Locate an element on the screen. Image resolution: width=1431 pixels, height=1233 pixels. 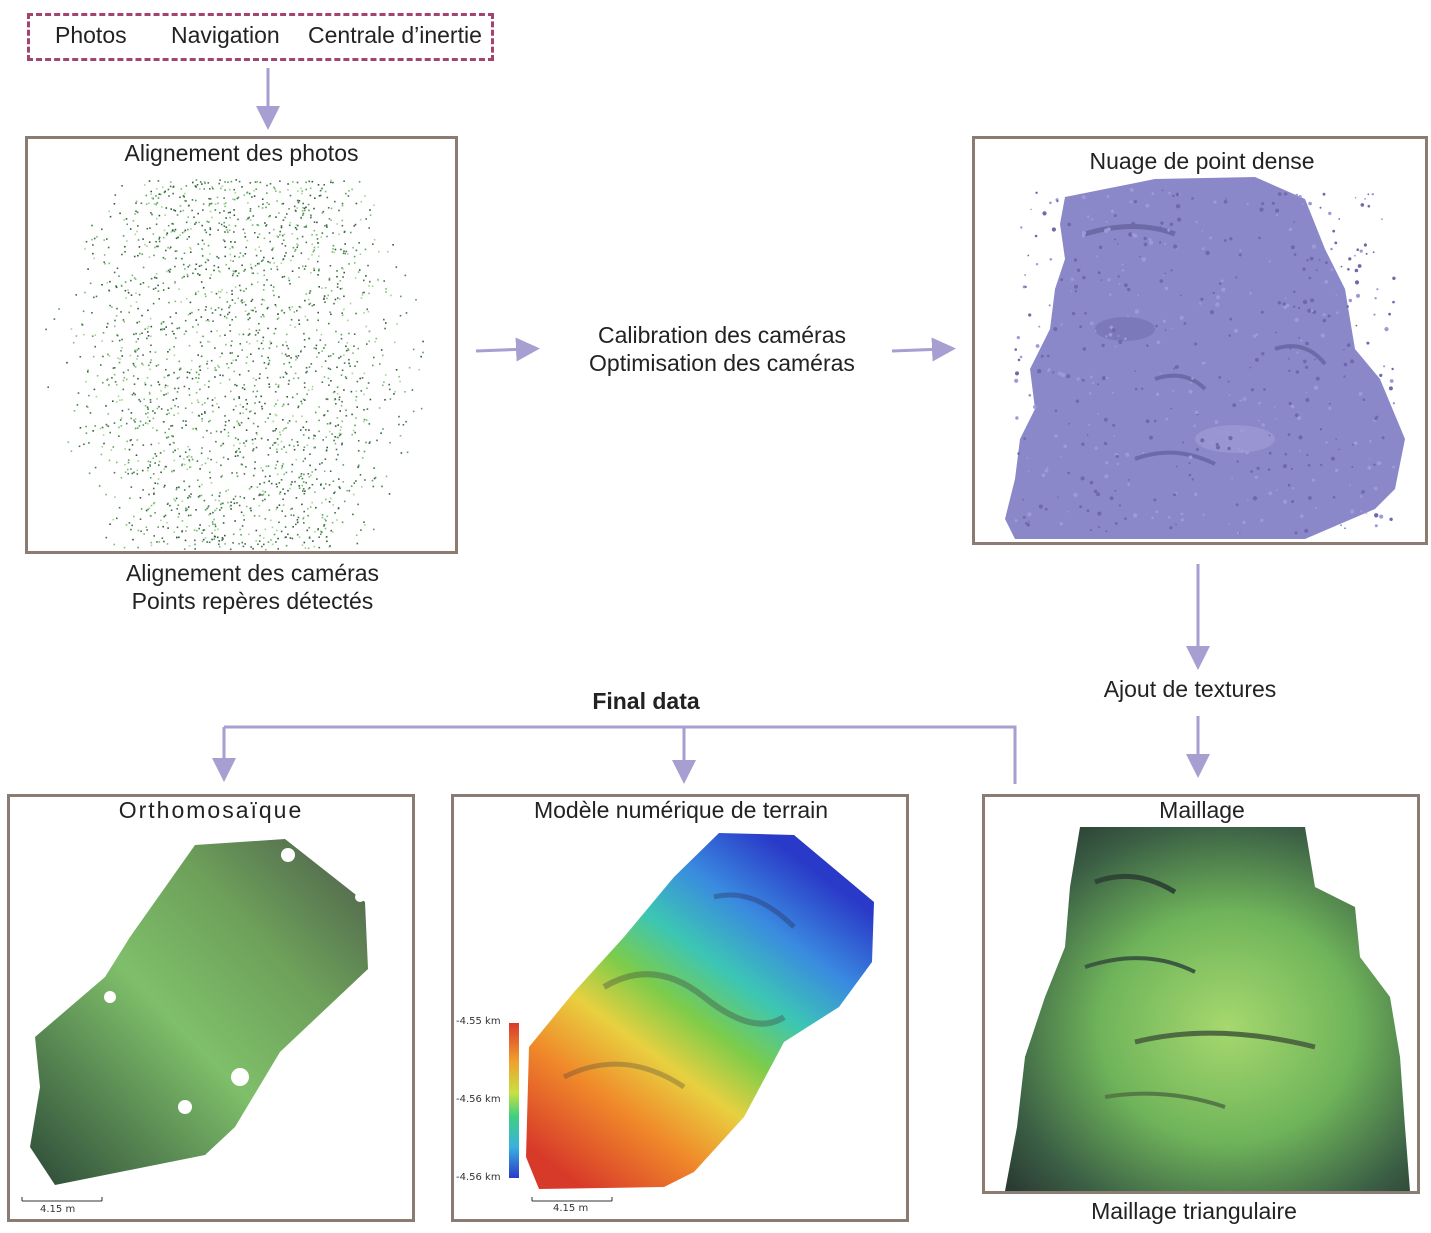
dense-cloud-title: Nuage de point dense is located at coordinates (1202, 161).